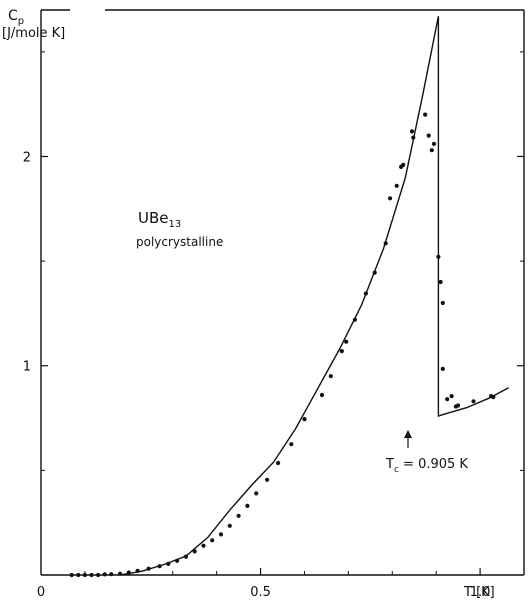 This screenshot has height=600, width=529. What do you see at coordinates (27, 367) in the screenshot?
I see `y-tick-label: 1` at bounding box center [27, 367].